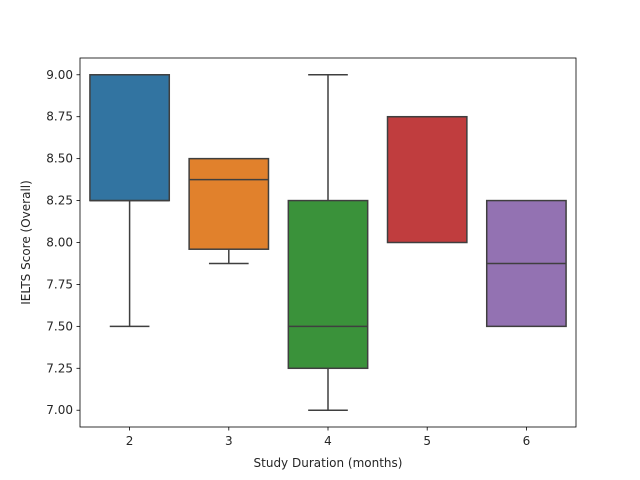  I want to click on x-axis-ticks: 2 3 4 5 6, so click(328, 437).